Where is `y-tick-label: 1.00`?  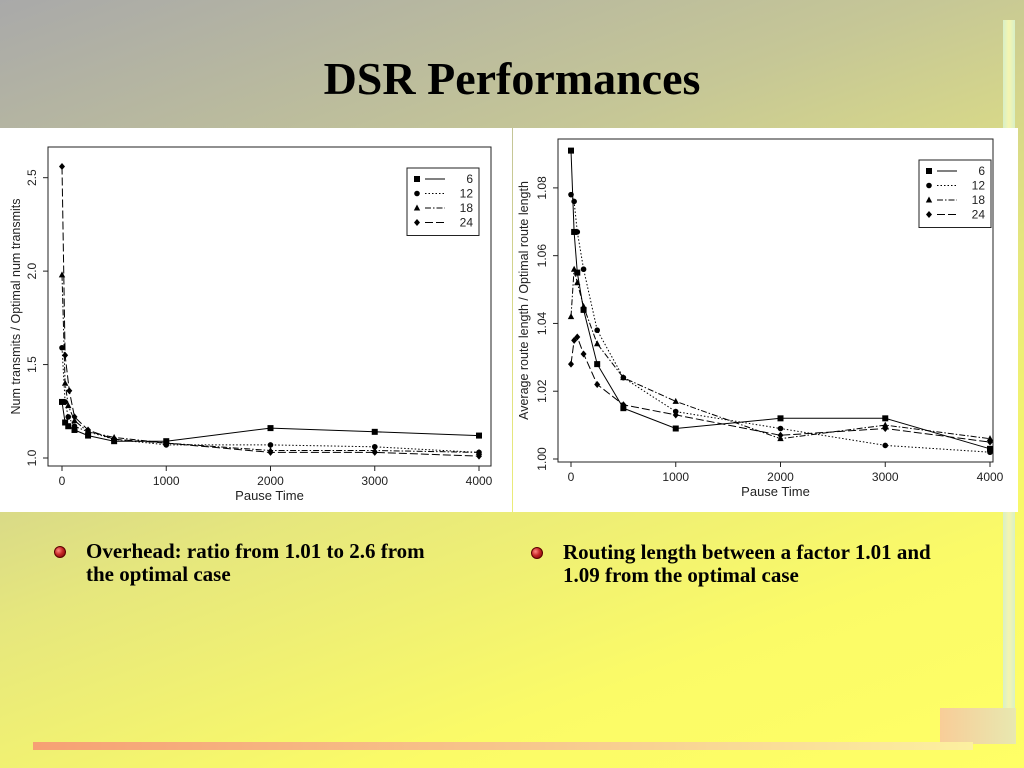 y-tick-label: 1.00 is located at coordinates (542, 459).